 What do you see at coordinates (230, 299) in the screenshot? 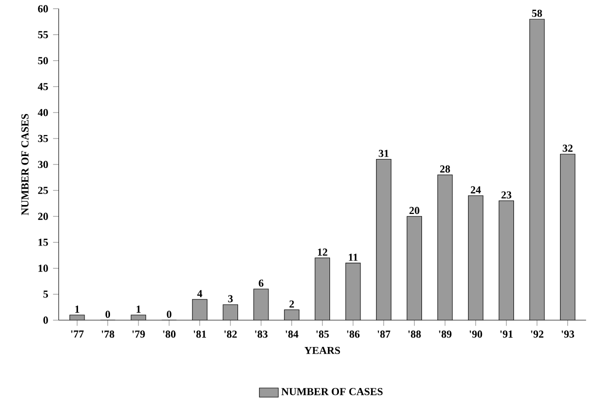
I see `data-label: 3` at bounding box center [230, 299].